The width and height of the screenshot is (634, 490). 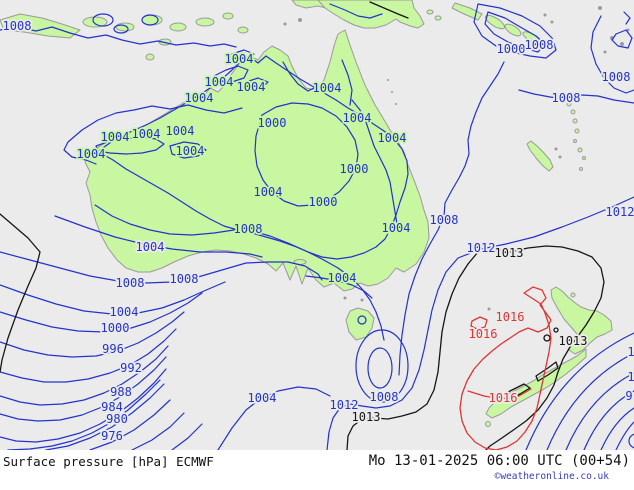 I want to click on pressure-label: 992, so click(x=131, y=368).